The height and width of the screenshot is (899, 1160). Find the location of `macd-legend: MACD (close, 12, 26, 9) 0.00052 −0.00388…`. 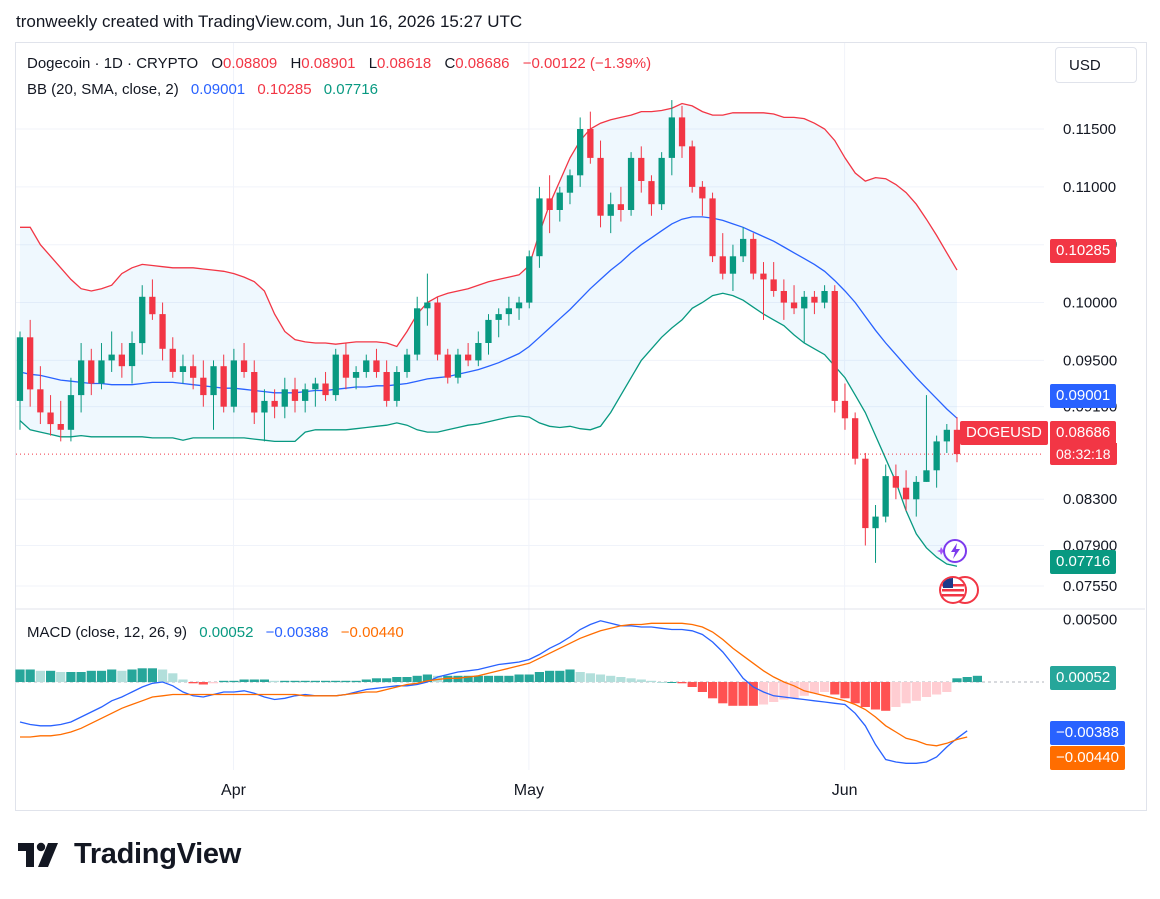

macd-legend: MACD (close, 12, 26, 9) 0.00052 −0.00388… is located at coordinates (217, 632).